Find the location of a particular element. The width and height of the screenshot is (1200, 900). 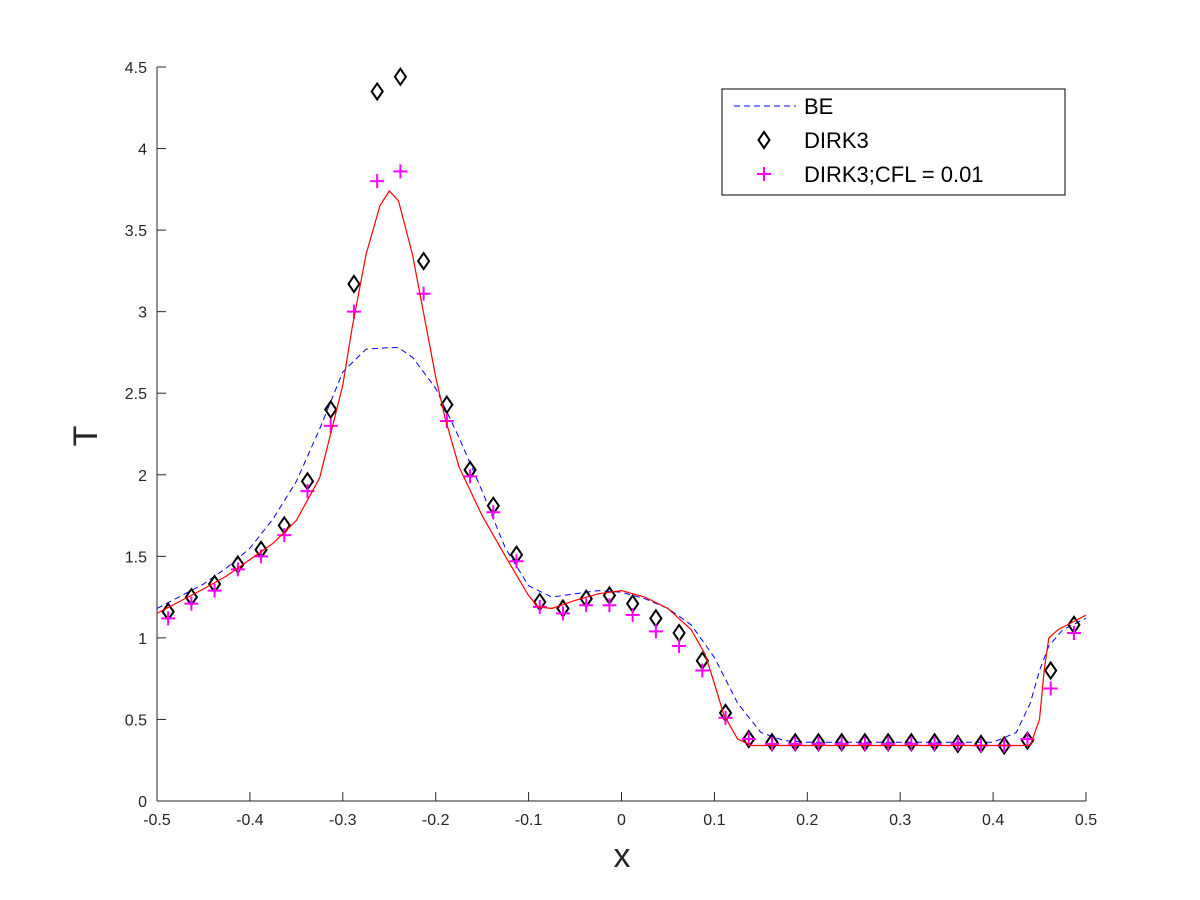

legend-box is located at coordinates (893, 142).